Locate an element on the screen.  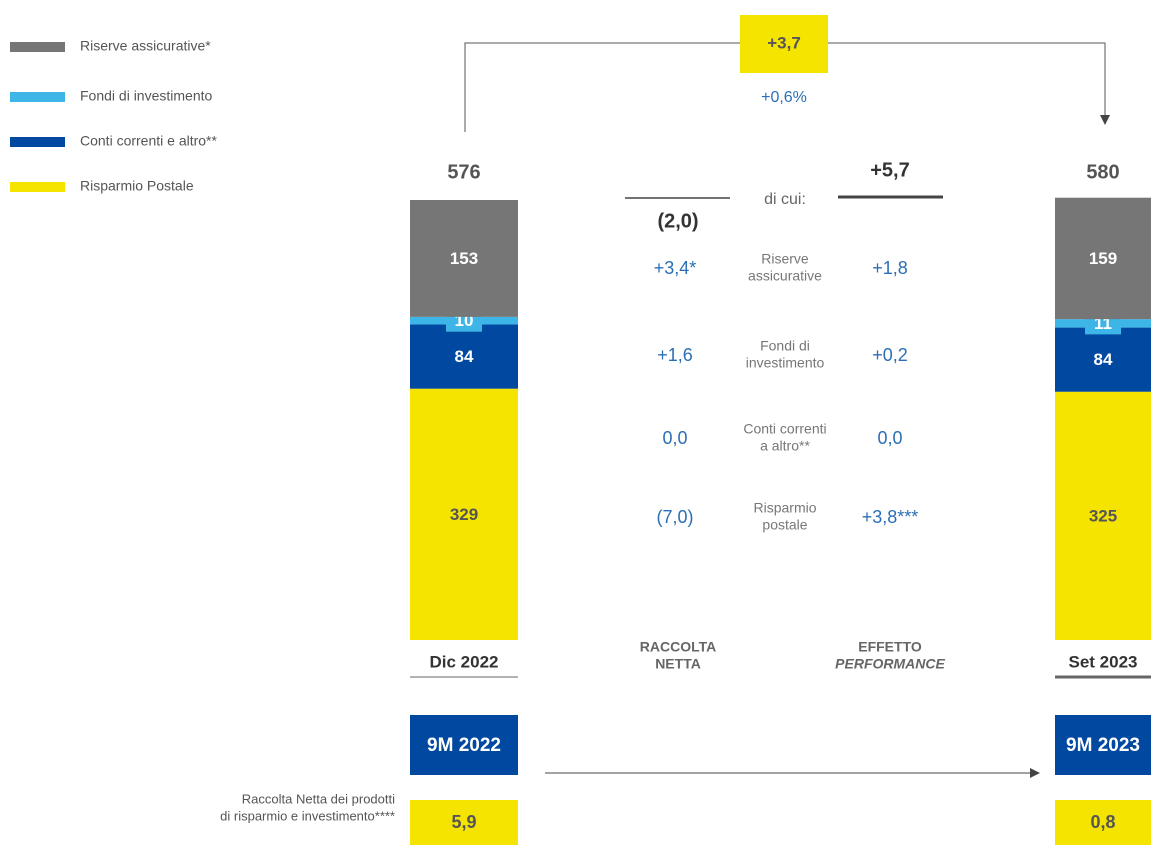
change-box is located at coordinates (784, 44).